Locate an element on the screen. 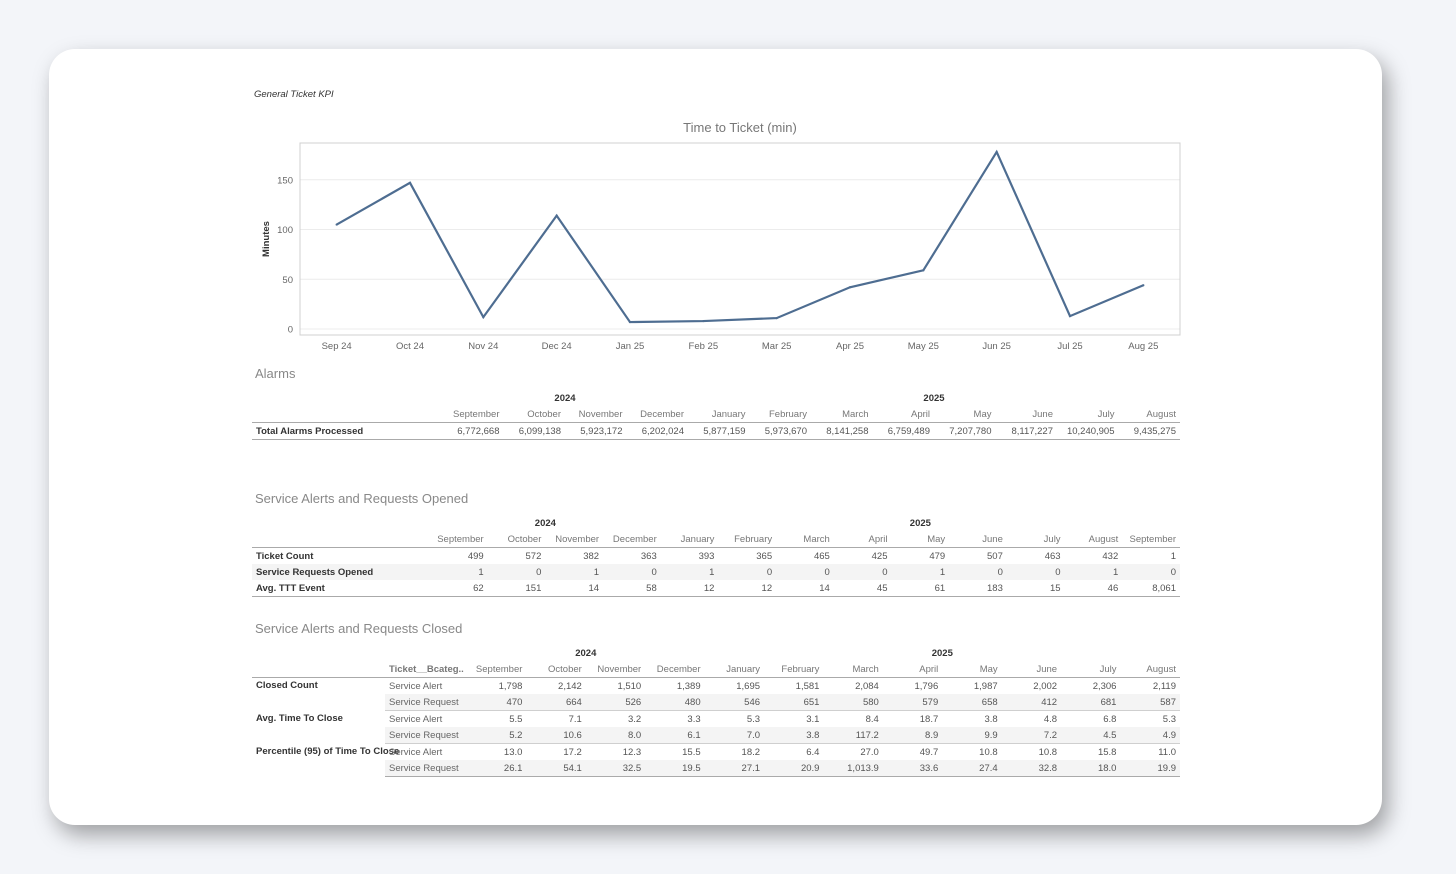 The width and height of the screenshot is (1456, 874). row-label: Ticket Count is located at coordinates (285, 556).